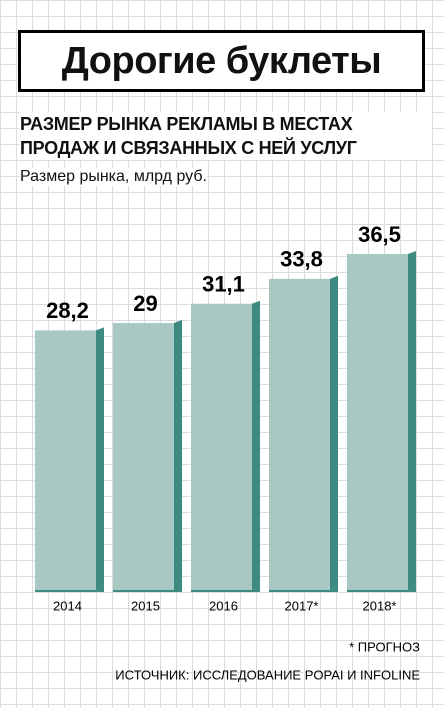 This screenshot has height=708, width=444. I want to click on footnote: * ПРОГНОЗ, so click(384, 646).